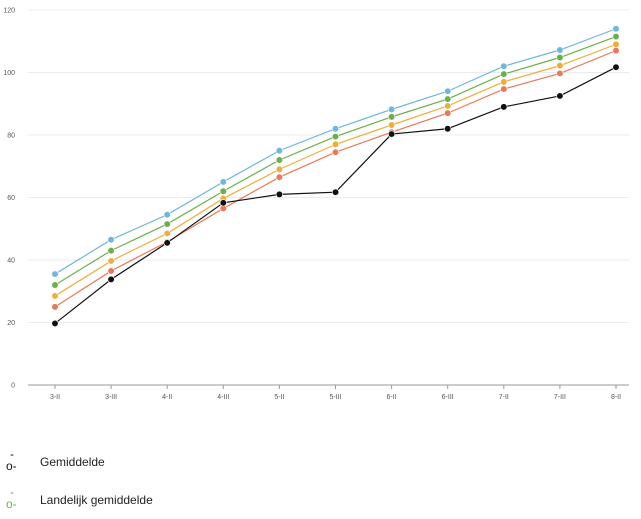 Image resolution: width=641 pixels, height=519 pixels. I want to click on legend-item-gemiddelde: - o- Gemiddelde, so click(55, 460).